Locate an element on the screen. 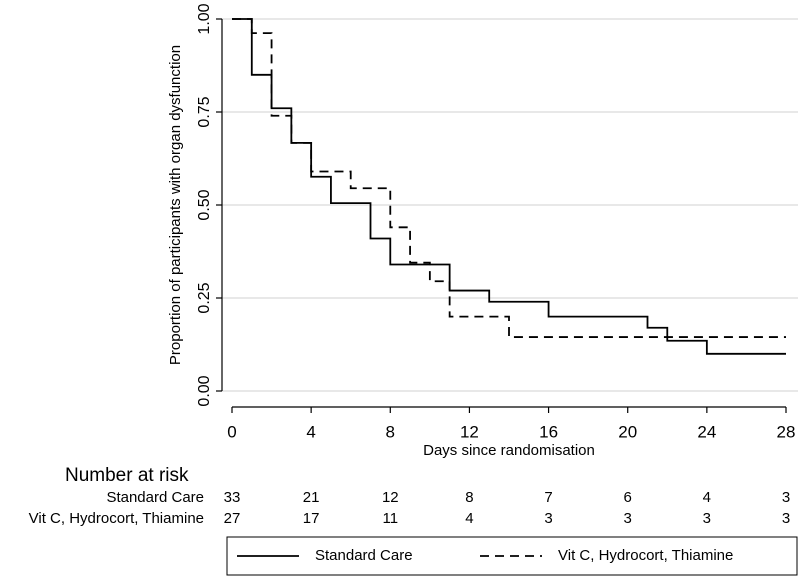  risk-count: 17 is located at coordinates (311, 518).